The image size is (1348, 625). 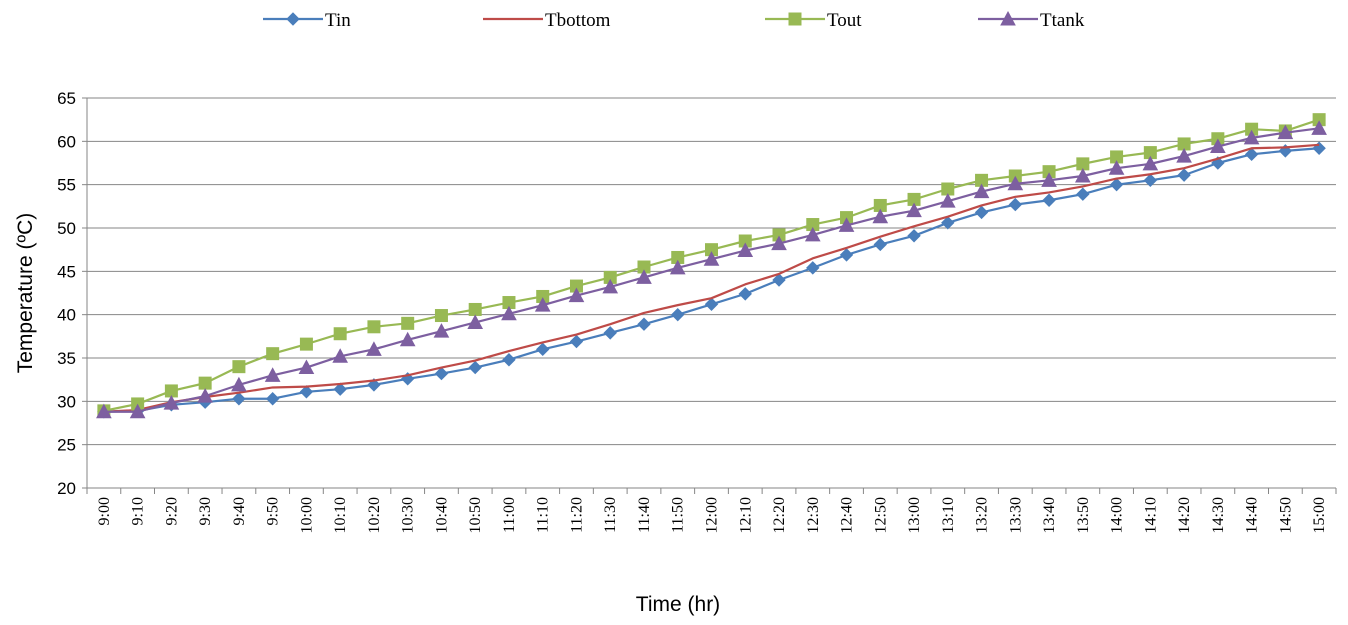 What do you see at coordinates (880, 515) in the screenshot?
I see `x-tick-label: 12:50` at bounding box center [880, 515].